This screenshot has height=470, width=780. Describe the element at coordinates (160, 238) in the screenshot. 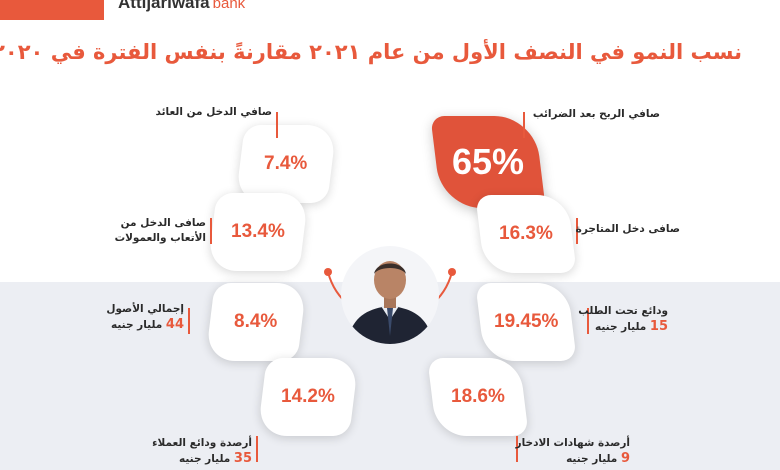

I see `fees-label-line2: الأتعاب والعمولات` at that location.